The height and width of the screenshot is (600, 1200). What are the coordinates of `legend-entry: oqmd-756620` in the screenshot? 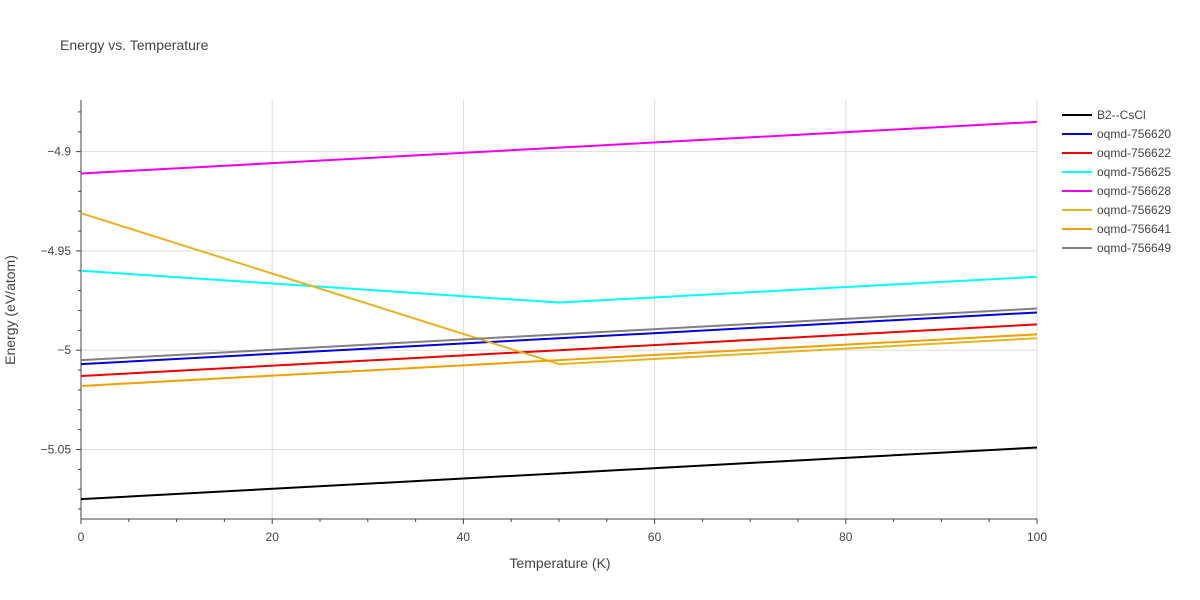 It's located at (1134, 134).